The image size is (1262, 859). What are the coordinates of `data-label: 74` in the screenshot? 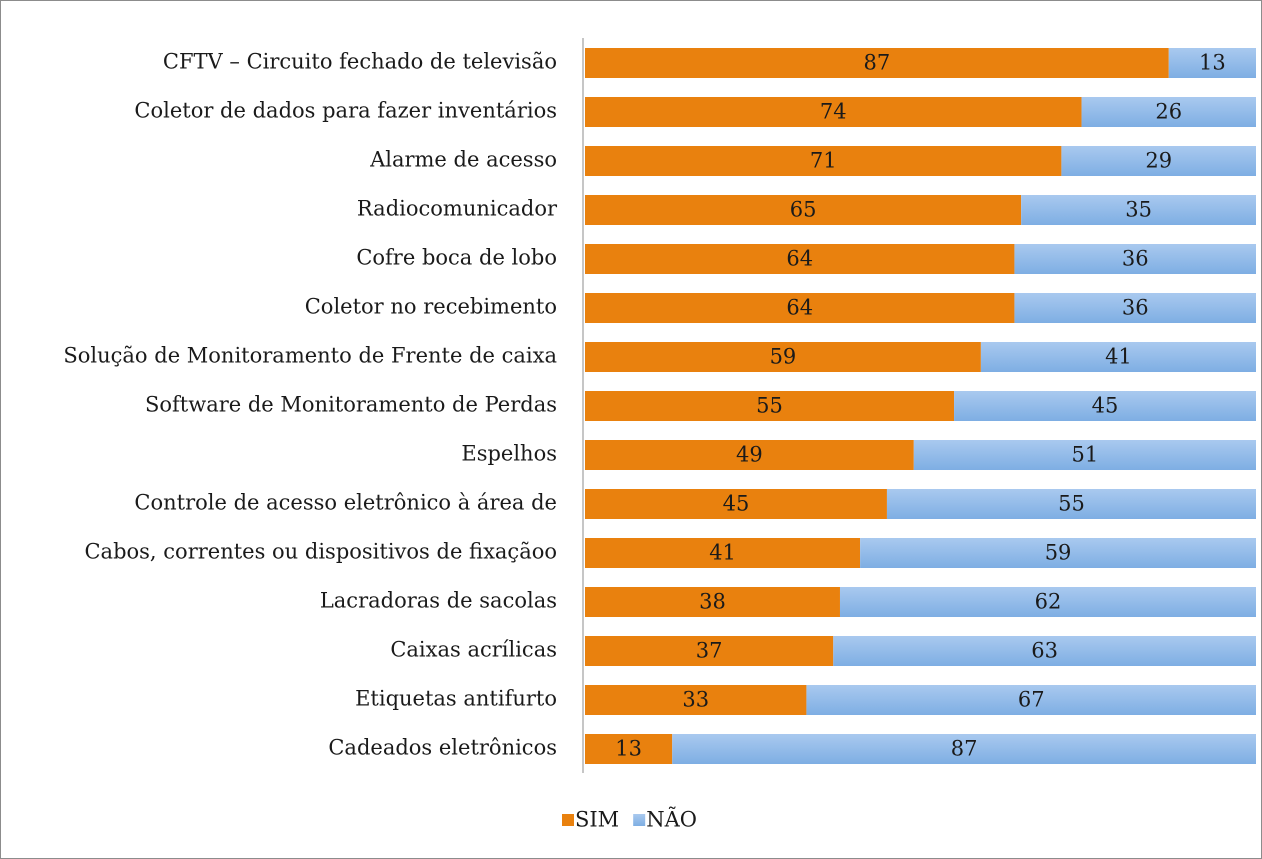 It's located at (833, 112).